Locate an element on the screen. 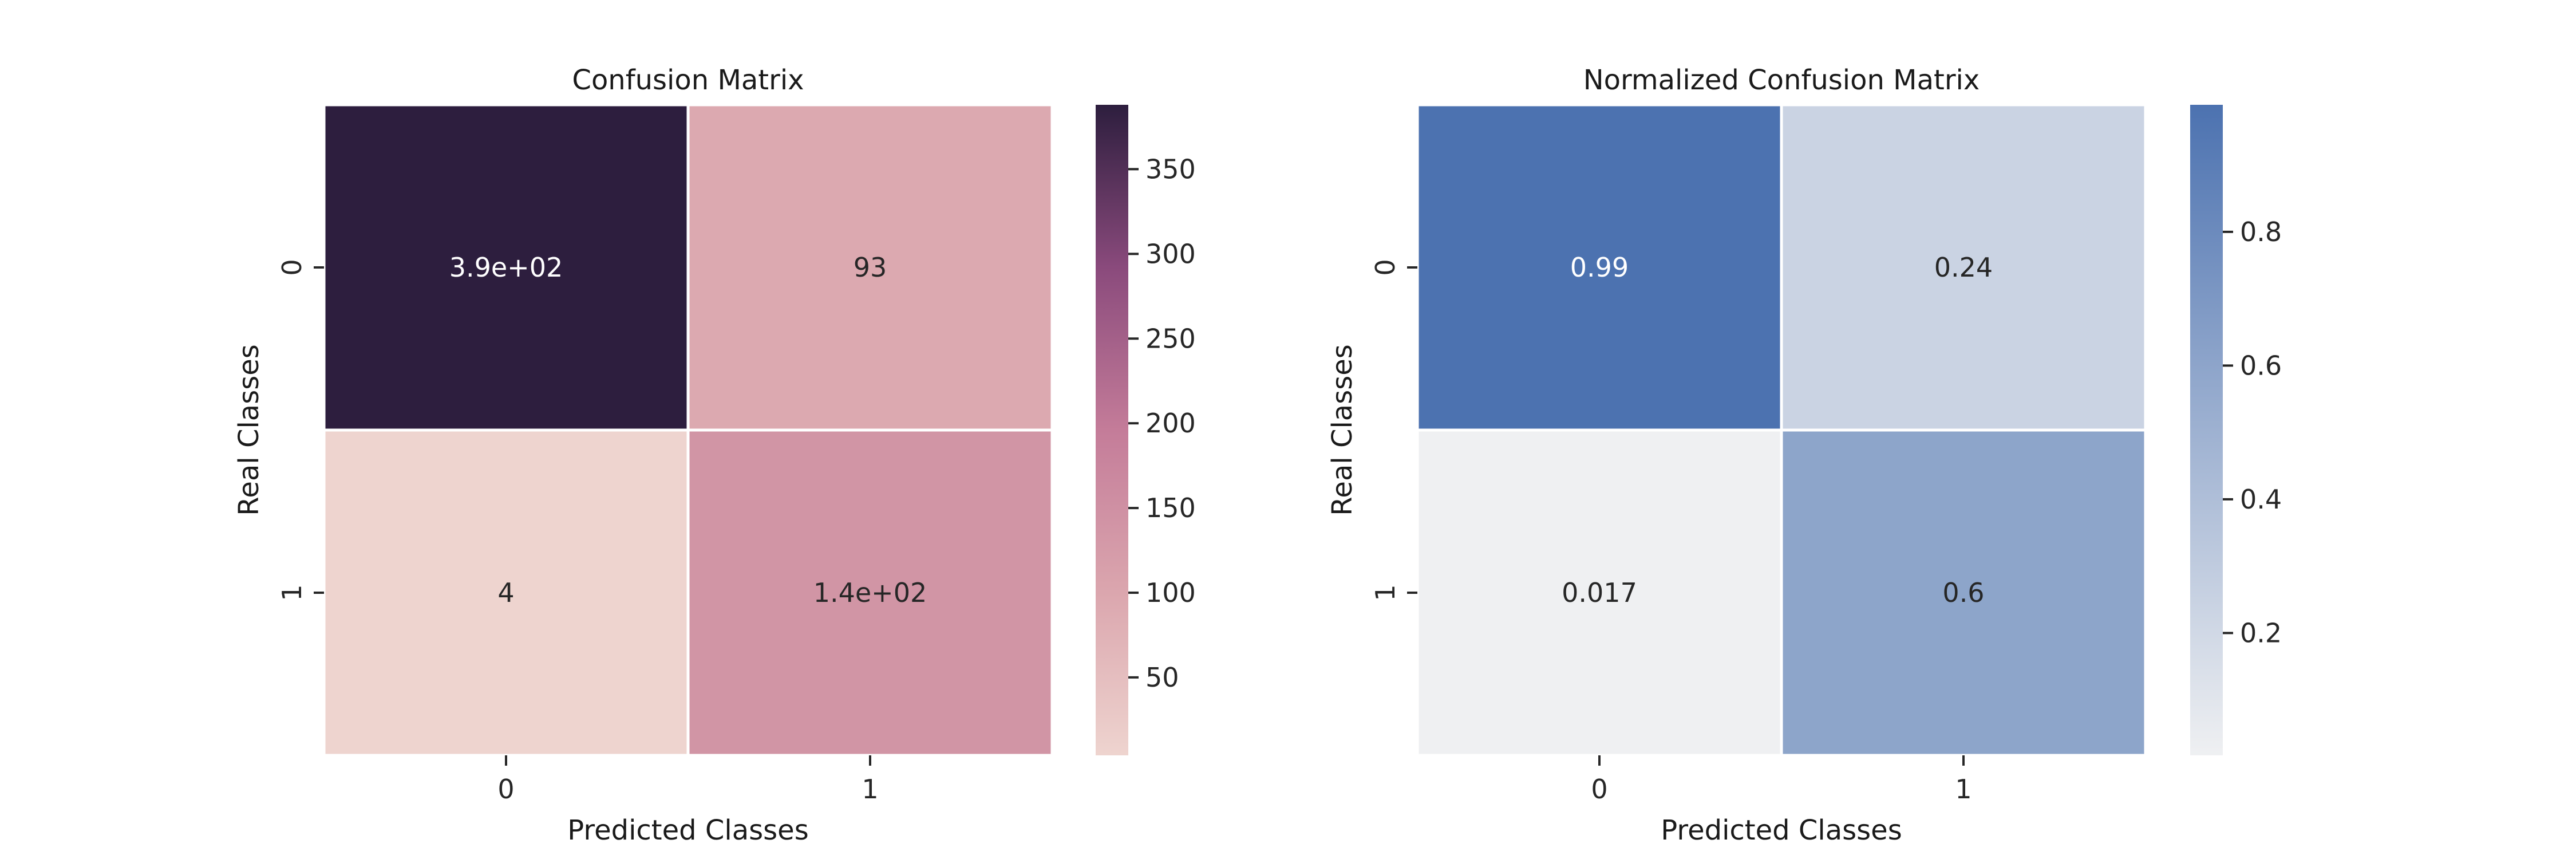  cell-annotation-1-0: 0.017 is located at coordinates (1599, 593).